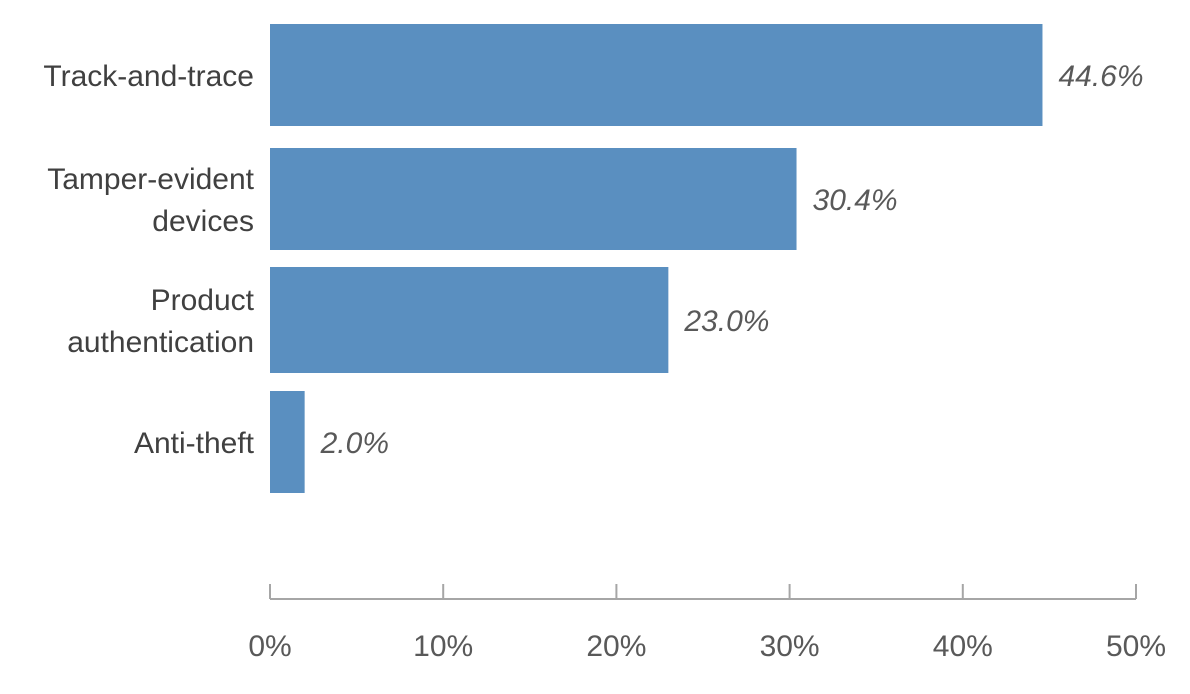  What do you see at coordinates (443, 646) in the screenshot?
I see `x-tick-label: 10%` at bounding box center [443, 646].